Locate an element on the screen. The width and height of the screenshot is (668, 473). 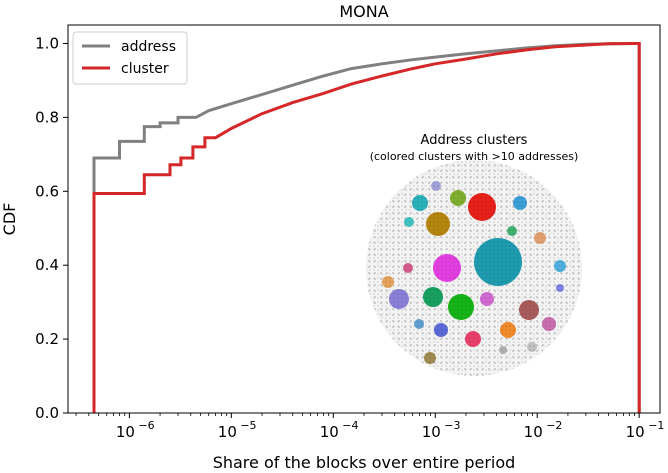
y-tick-label: 0.4 is located at coordinates (47, 265).